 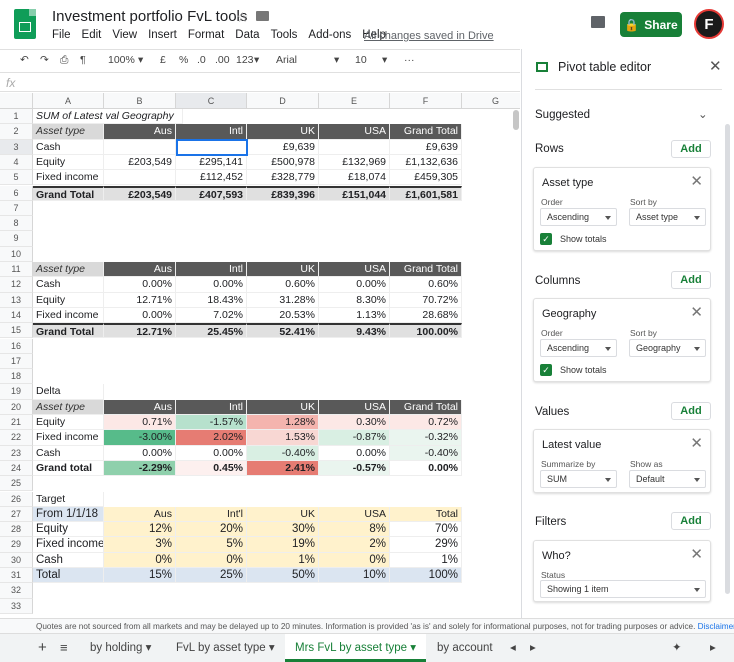 I want to click on grid-cell: 0.71%, so click(x=140, y=423).